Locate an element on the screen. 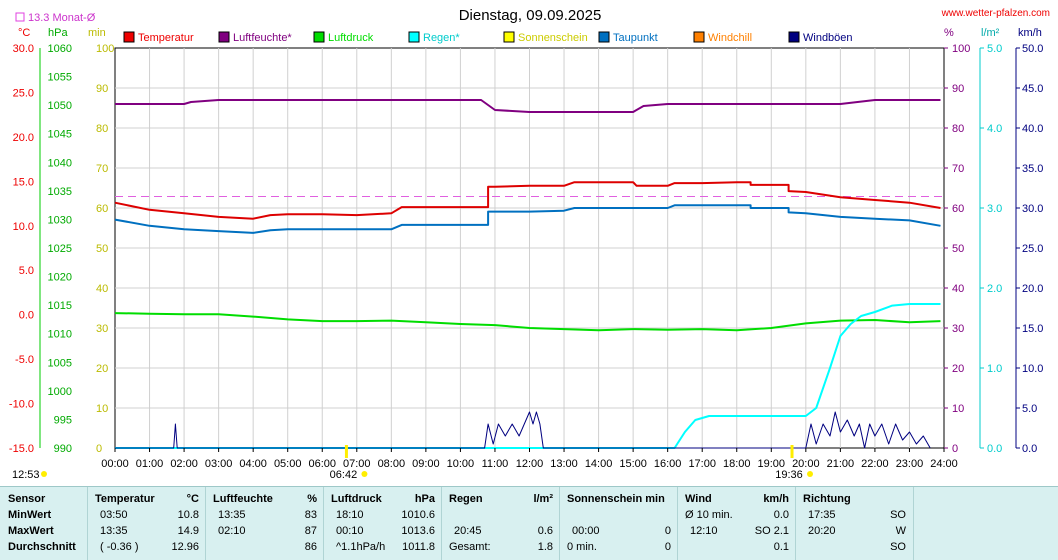 This screenshot has width=1058, height=560. temp-axis-tick-label: -10.0 is located at coordinates (21, 405).